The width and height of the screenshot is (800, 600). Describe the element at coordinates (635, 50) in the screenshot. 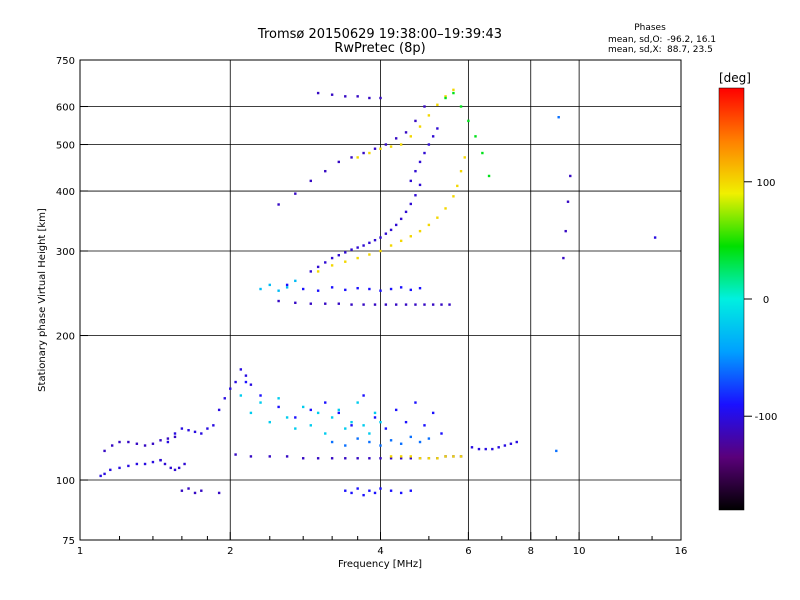

I see `stats-line-x-label: mean, sd,X:` at that location.